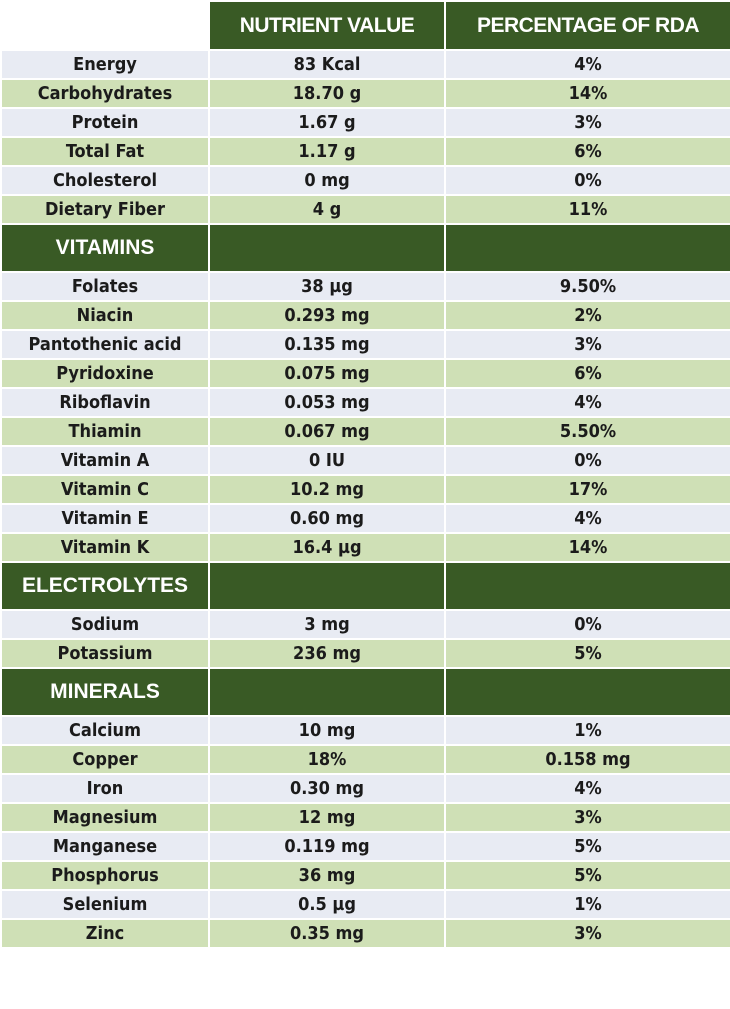 The height and width of the screenshot is (1009, 730). What do you see at coordinates (327, 788) in the screenshot?
I see `nutrient-value-cell: 0.30 mg` at bounding box center [327, 788].